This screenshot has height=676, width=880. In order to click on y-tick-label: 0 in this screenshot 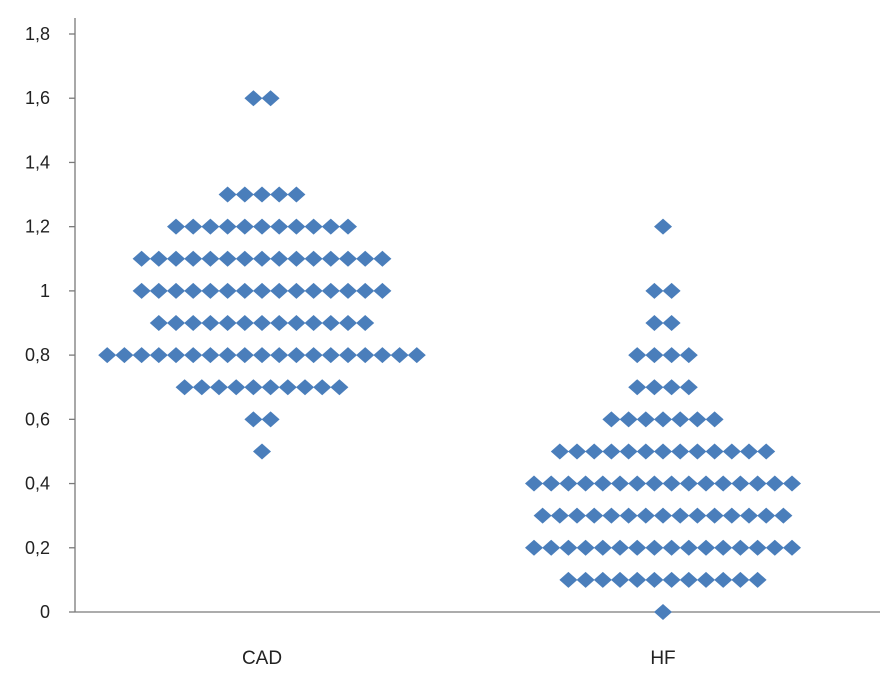, I will do `click(45, 612)`.